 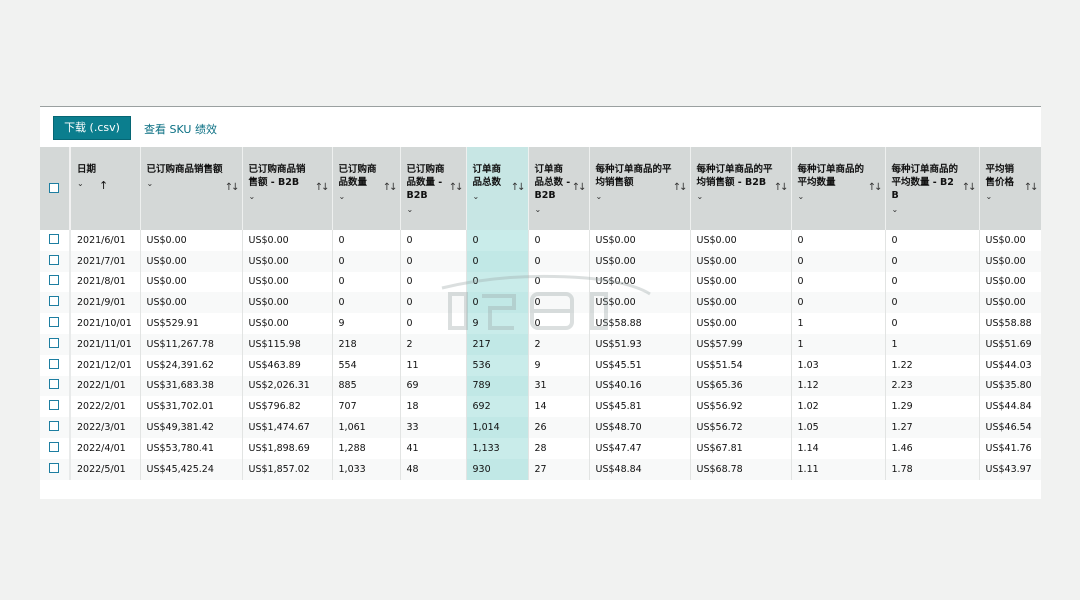 What do you see at coordinates (105, 282) in the screenshot?
I see `table-cell: 2021/8/01` at bounding box center [105, 282].